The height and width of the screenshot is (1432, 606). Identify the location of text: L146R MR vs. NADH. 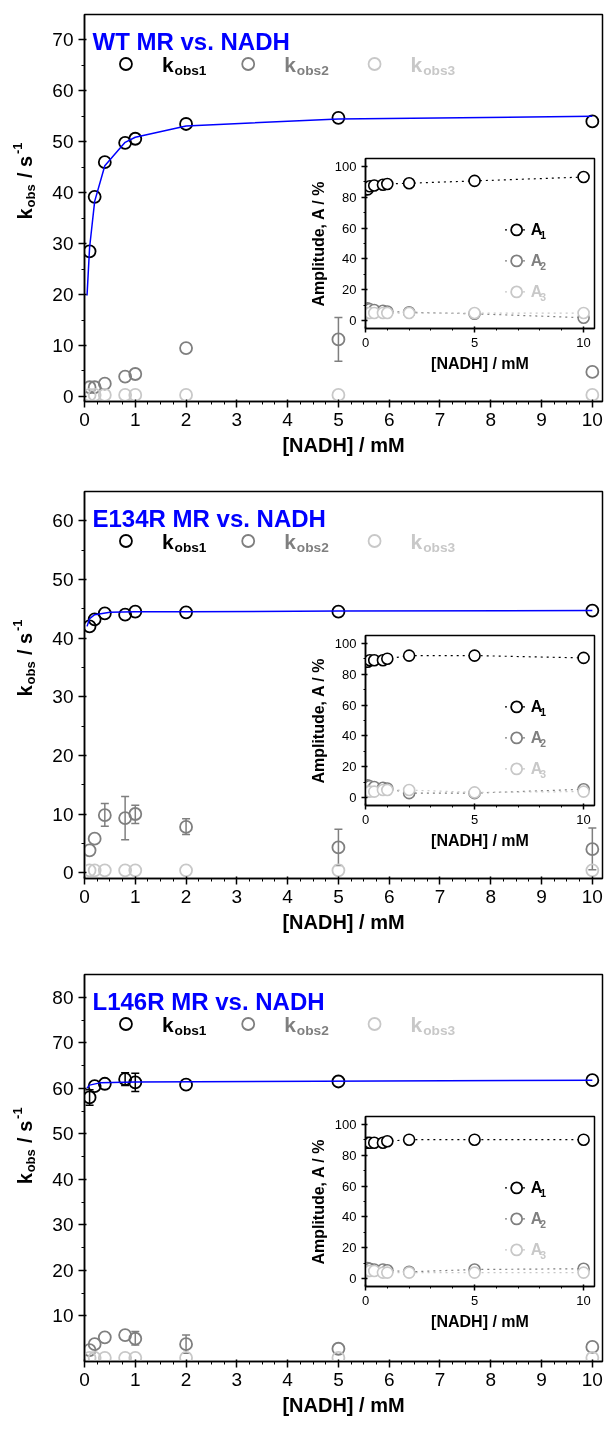
(208, 1001).